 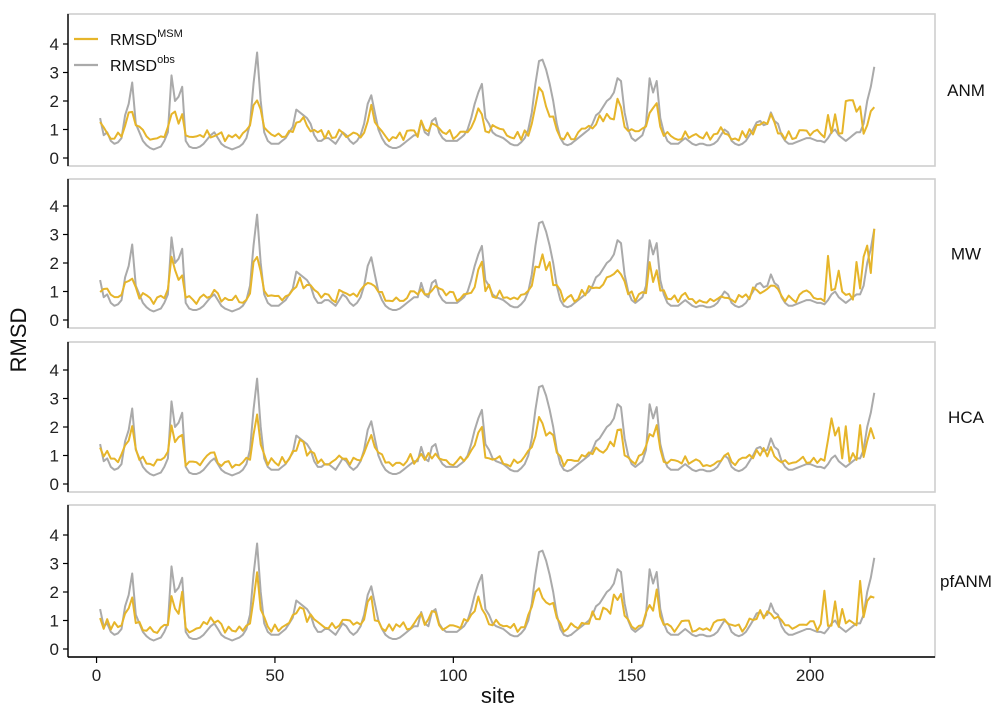 What do you see at coordinates (133, 66) in the screenshot?
I see `legend-obs-base: RMSD` at bounding box center [133, 66].